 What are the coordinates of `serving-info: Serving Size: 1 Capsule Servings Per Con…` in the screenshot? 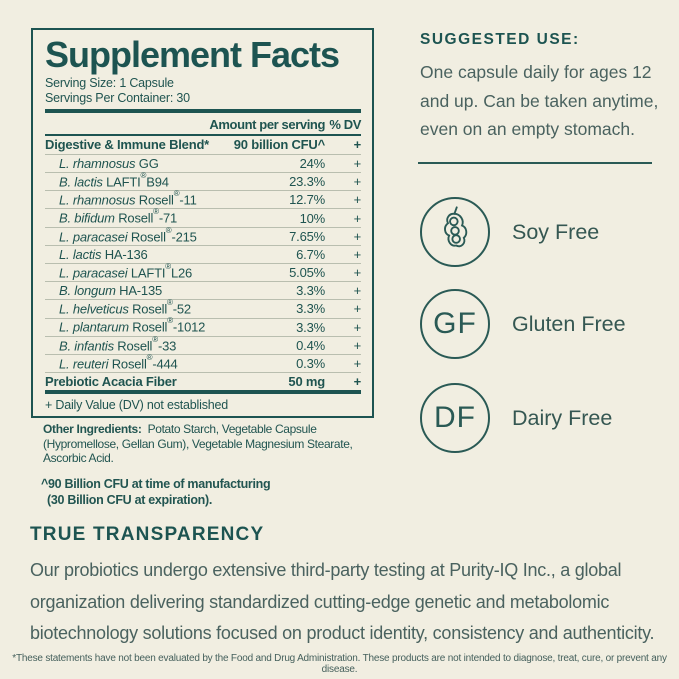 It's located at (203, 90).